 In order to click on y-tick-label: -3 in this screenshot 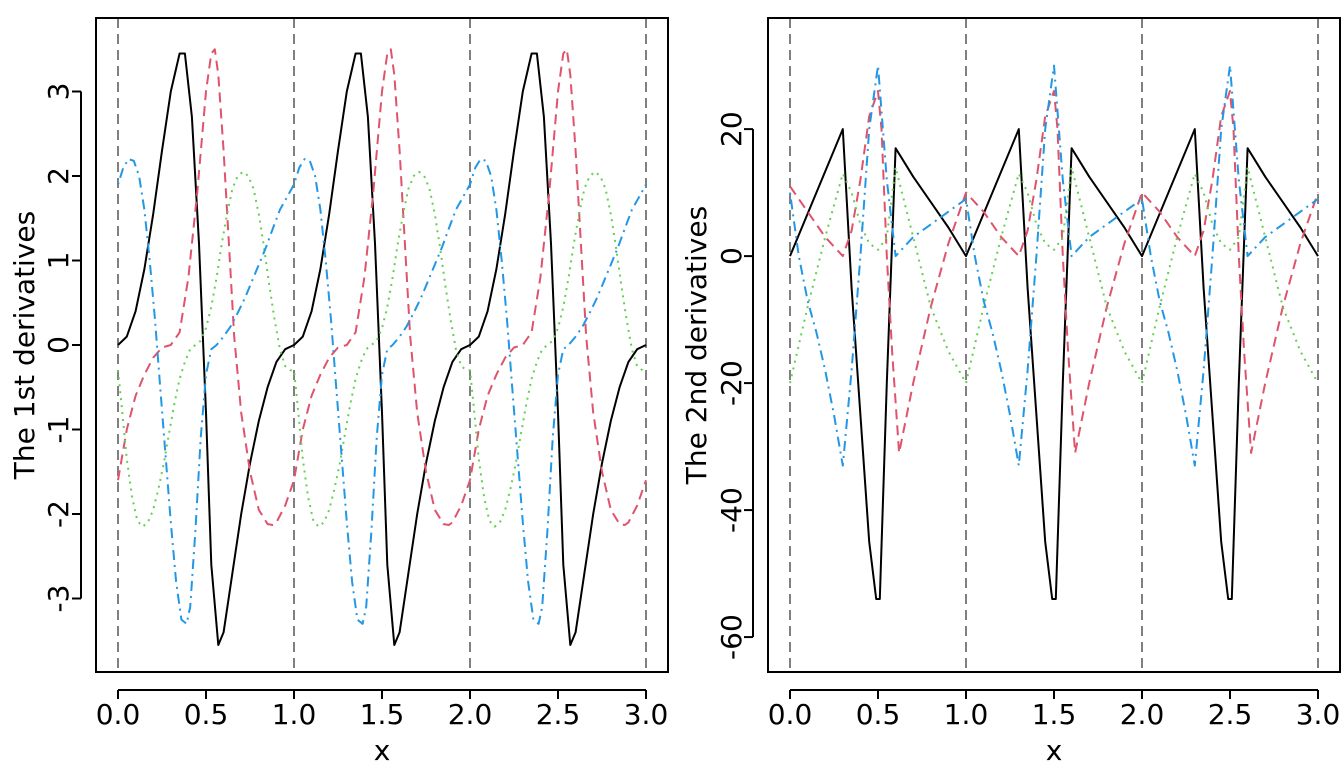, I will do `click(58, 599)`.